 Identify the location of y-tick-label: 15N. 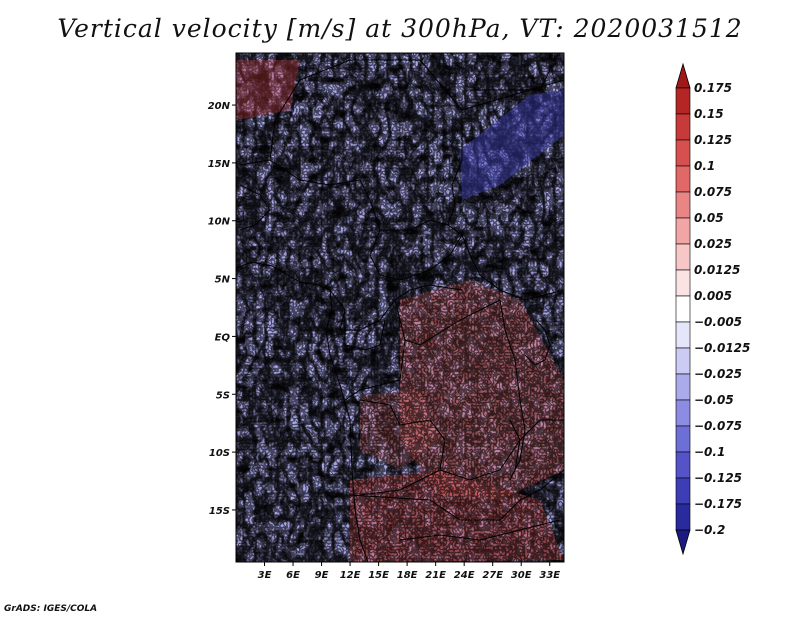
(219, 164).